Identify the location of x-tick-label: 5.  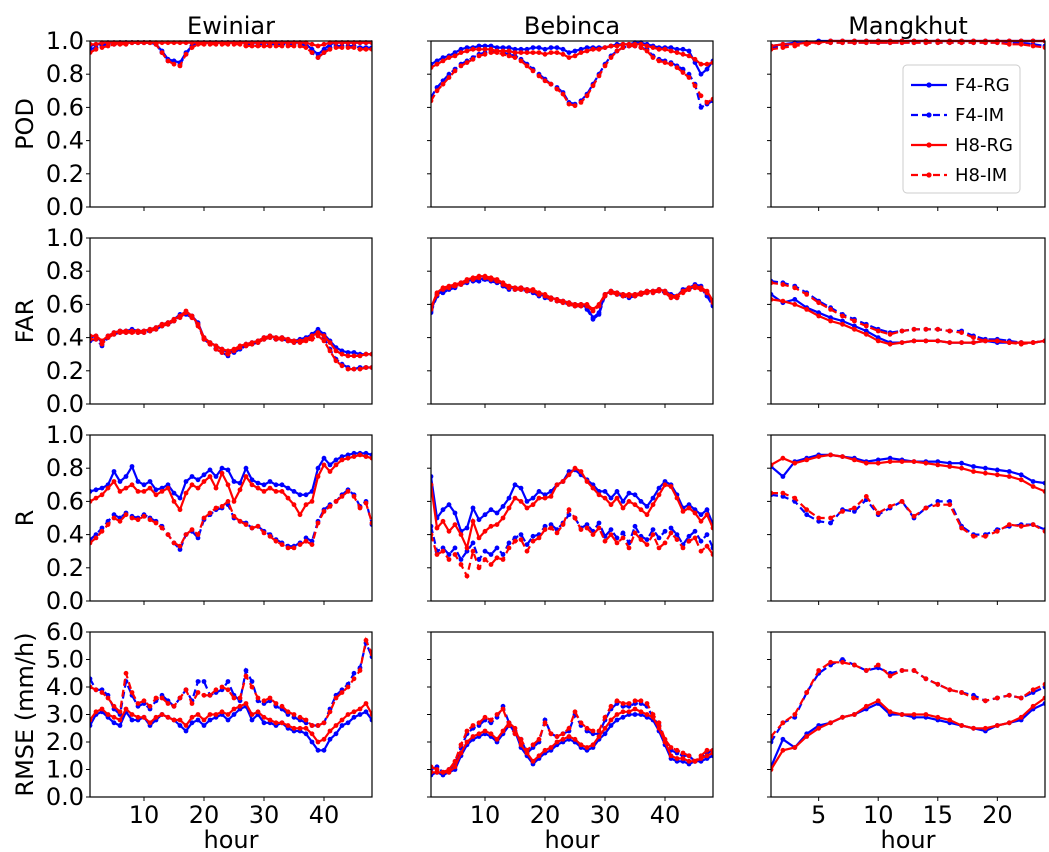
(818, 815).